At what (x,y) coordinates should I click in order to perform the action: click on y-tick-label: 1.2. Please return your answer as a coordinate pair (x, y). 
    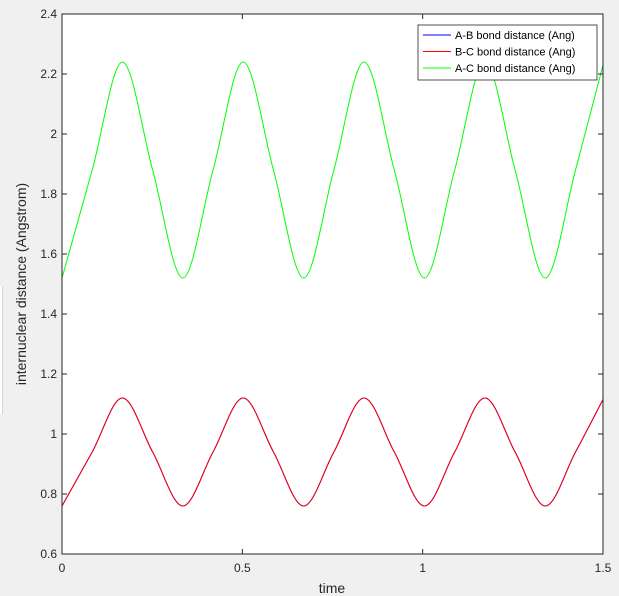
    Looking at the image, I should click on (48, 374).